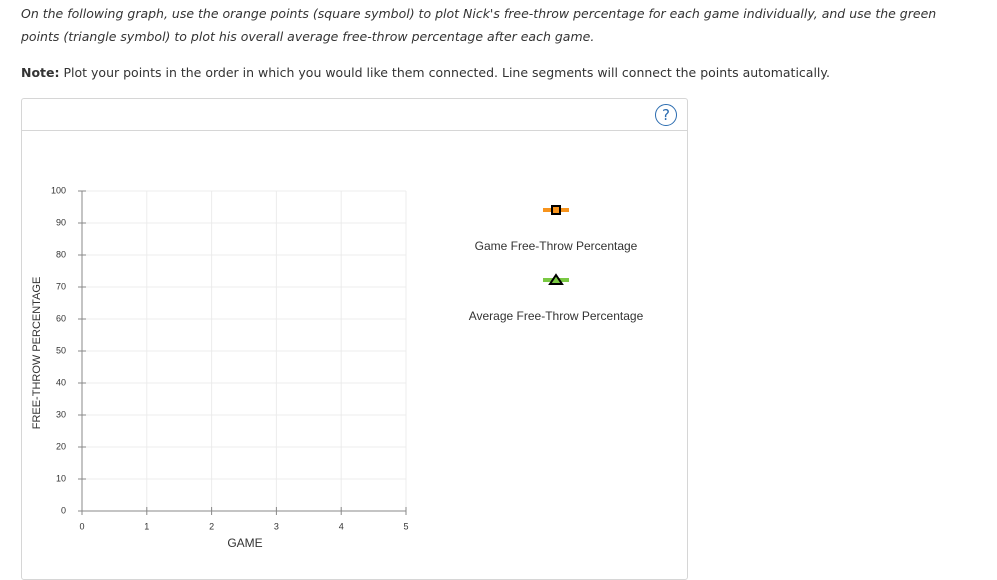  Describe the element at coordinates (81, 526) in the screenshot. I see `x-tick-label: 0` at that location.